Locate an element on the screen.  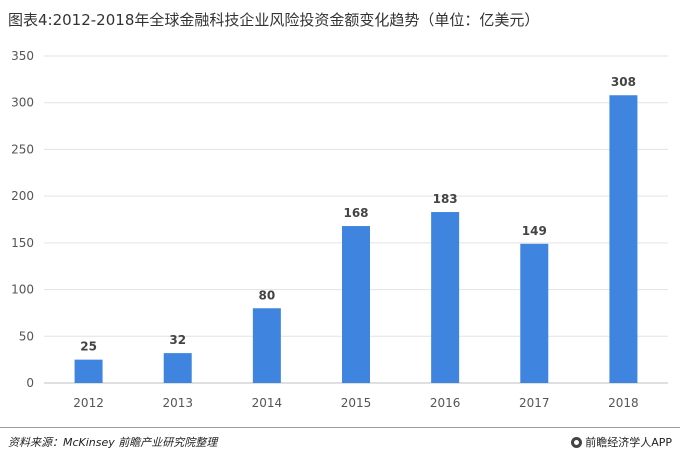
x-tick-label: 2017 is located at coordinates (534, 403).